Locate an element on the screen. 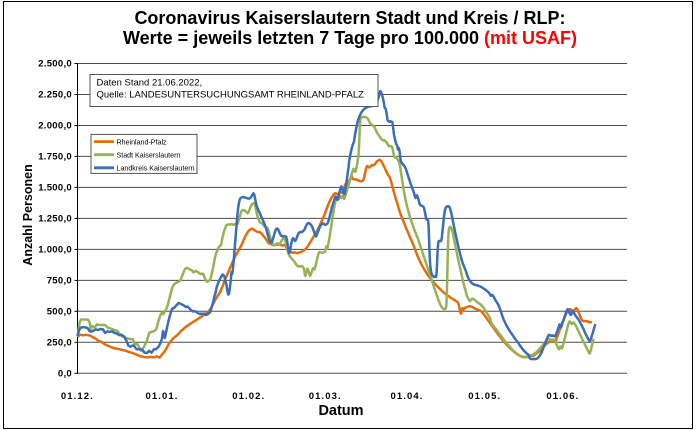  svg-text: 1.750,0 is located at coordinates (55, 157).